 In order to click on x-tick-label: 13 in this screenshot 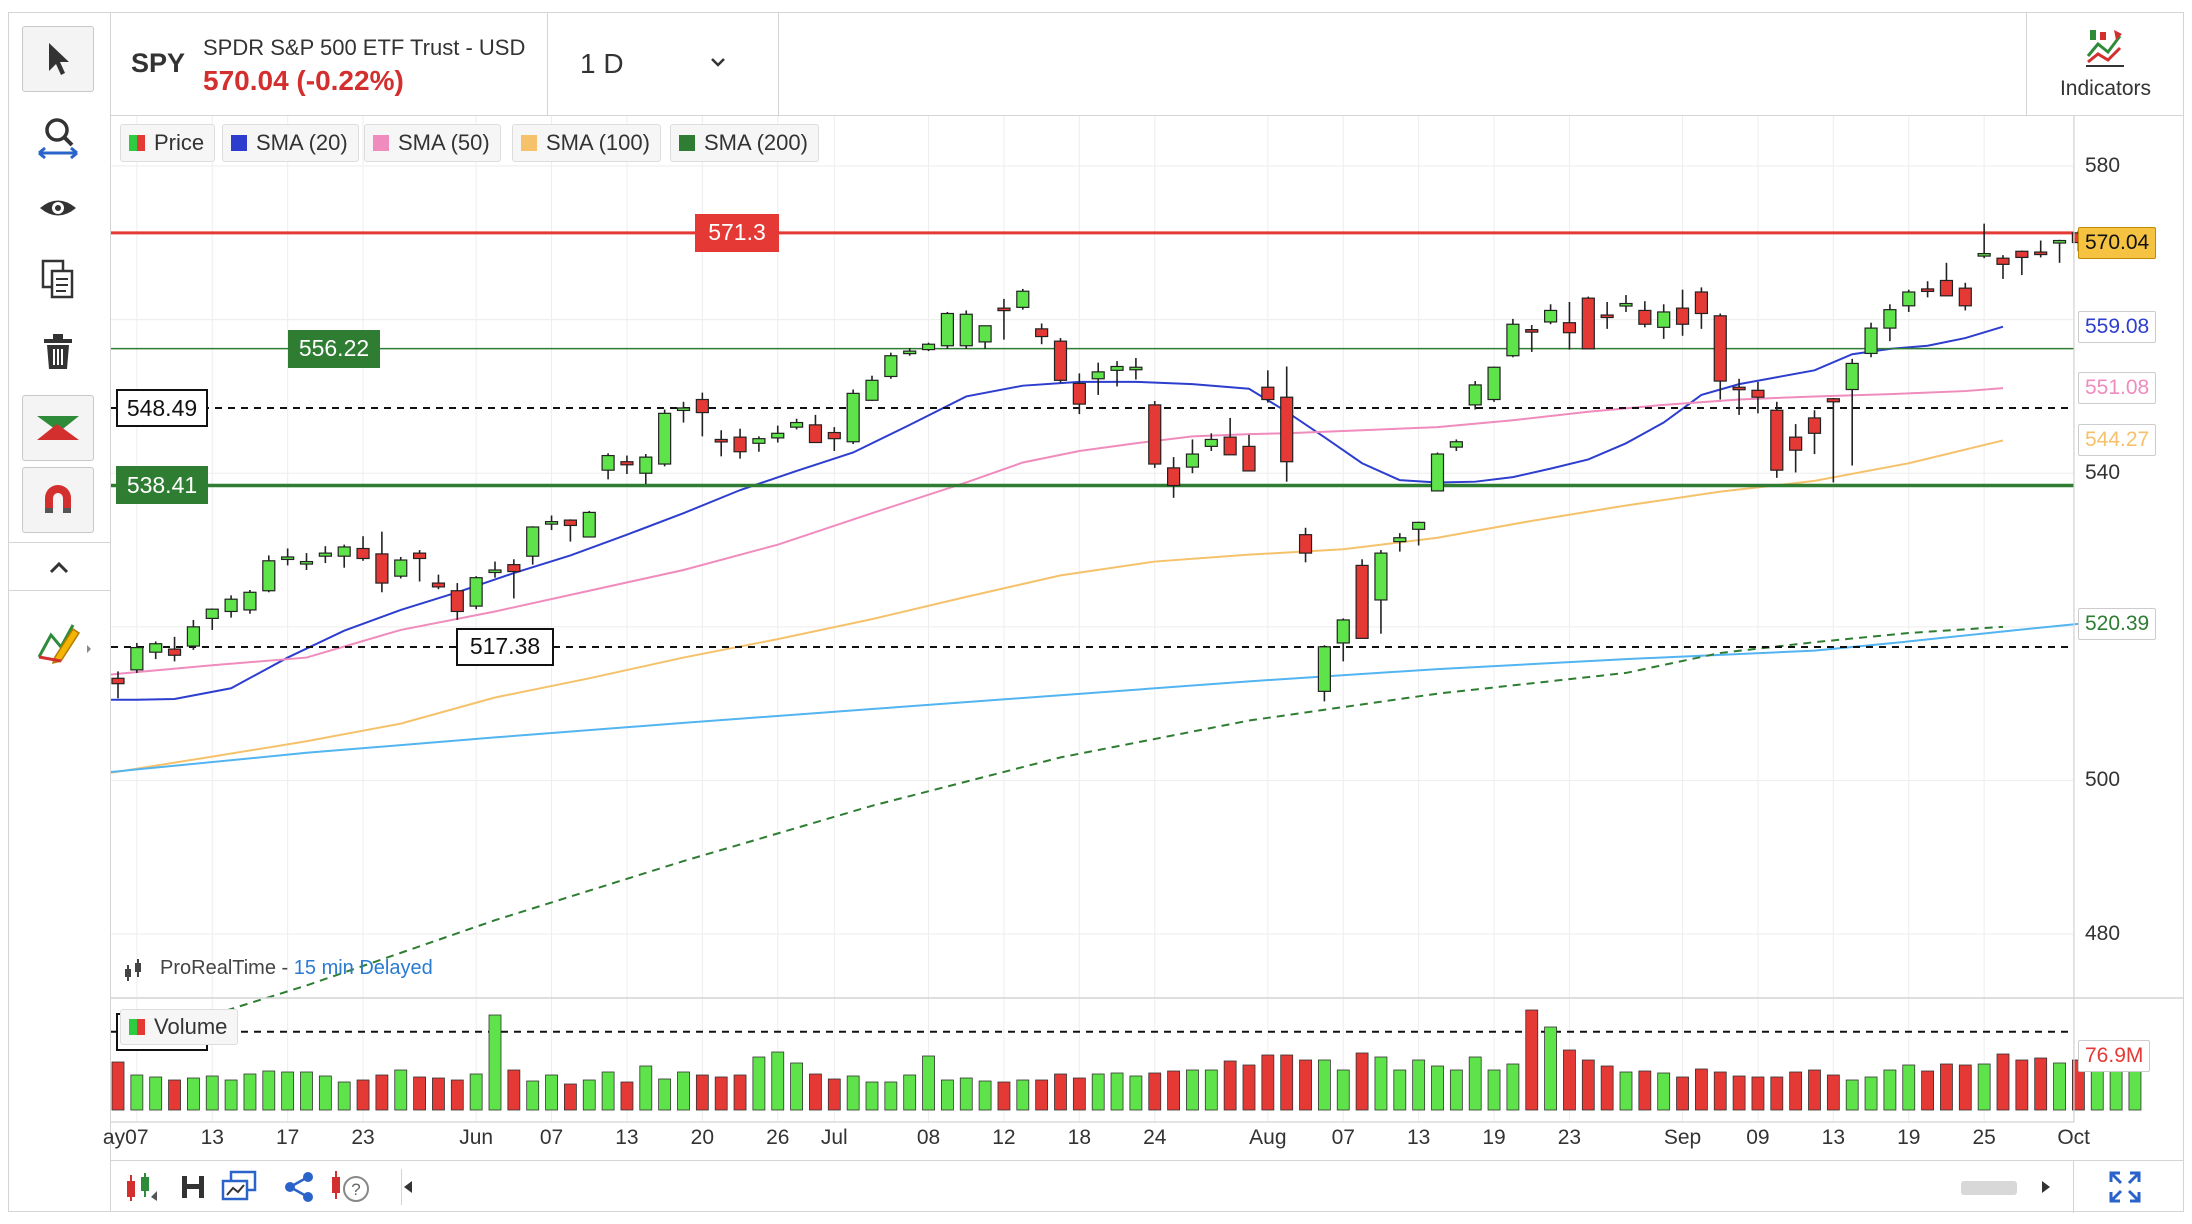, I will do `click(627, 1137)`.